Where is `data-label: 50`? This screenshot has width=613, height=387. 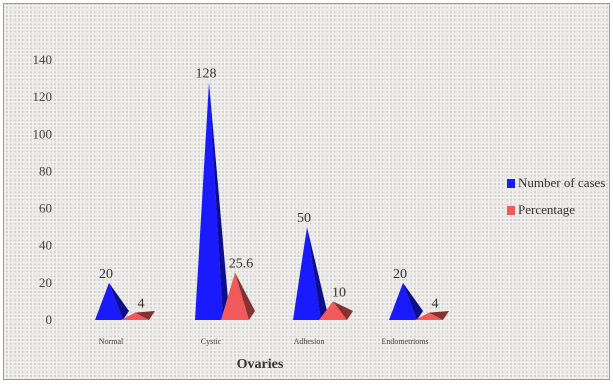
data-label: 50 is located at coordinates (304, 218).